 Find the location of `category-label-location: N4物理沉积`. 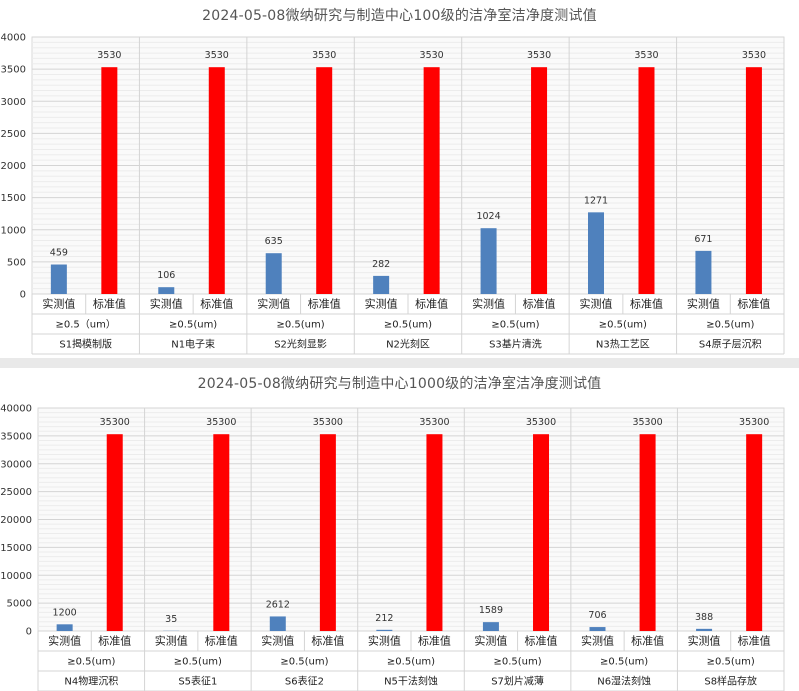

category-label-location: N4物理沉积 is located at coordinates (91, 681).